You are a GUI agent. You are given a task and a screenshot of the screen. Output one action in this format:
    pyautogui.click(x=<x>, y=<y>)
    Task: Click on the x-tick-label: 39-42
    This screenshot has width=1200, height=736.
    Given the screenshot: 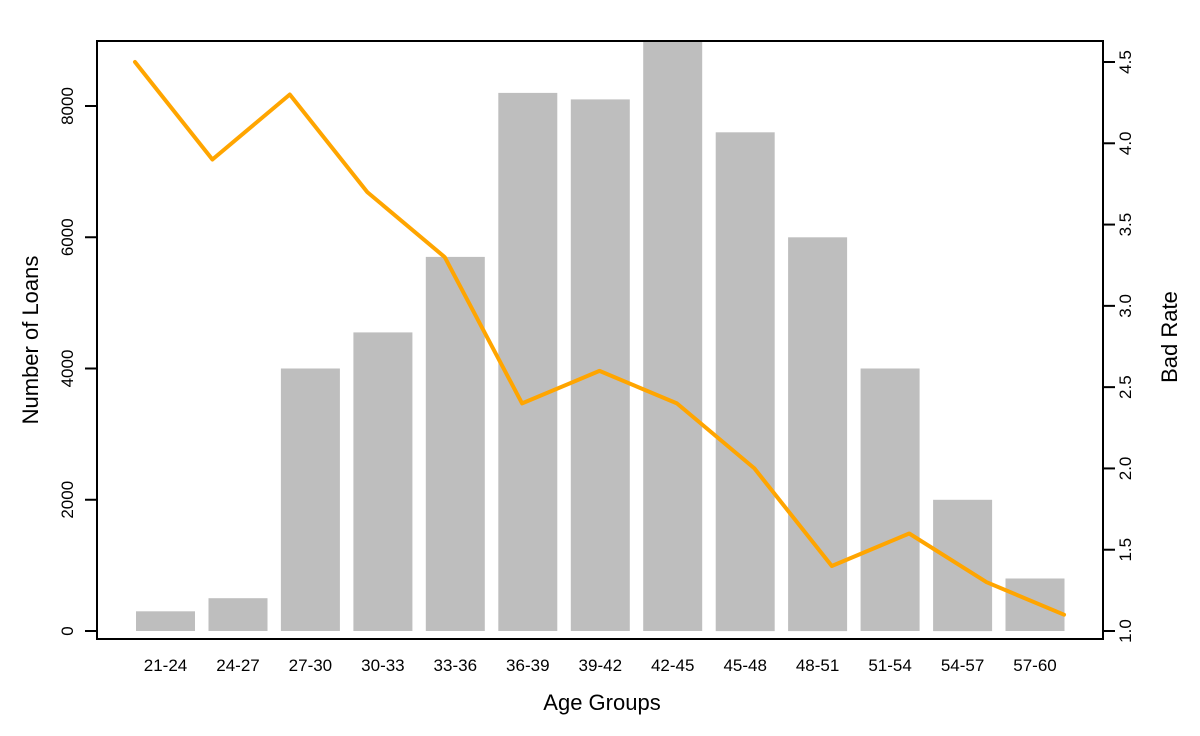 What is the action you would take?
    pyautogui.click(x=600, y=665)
    